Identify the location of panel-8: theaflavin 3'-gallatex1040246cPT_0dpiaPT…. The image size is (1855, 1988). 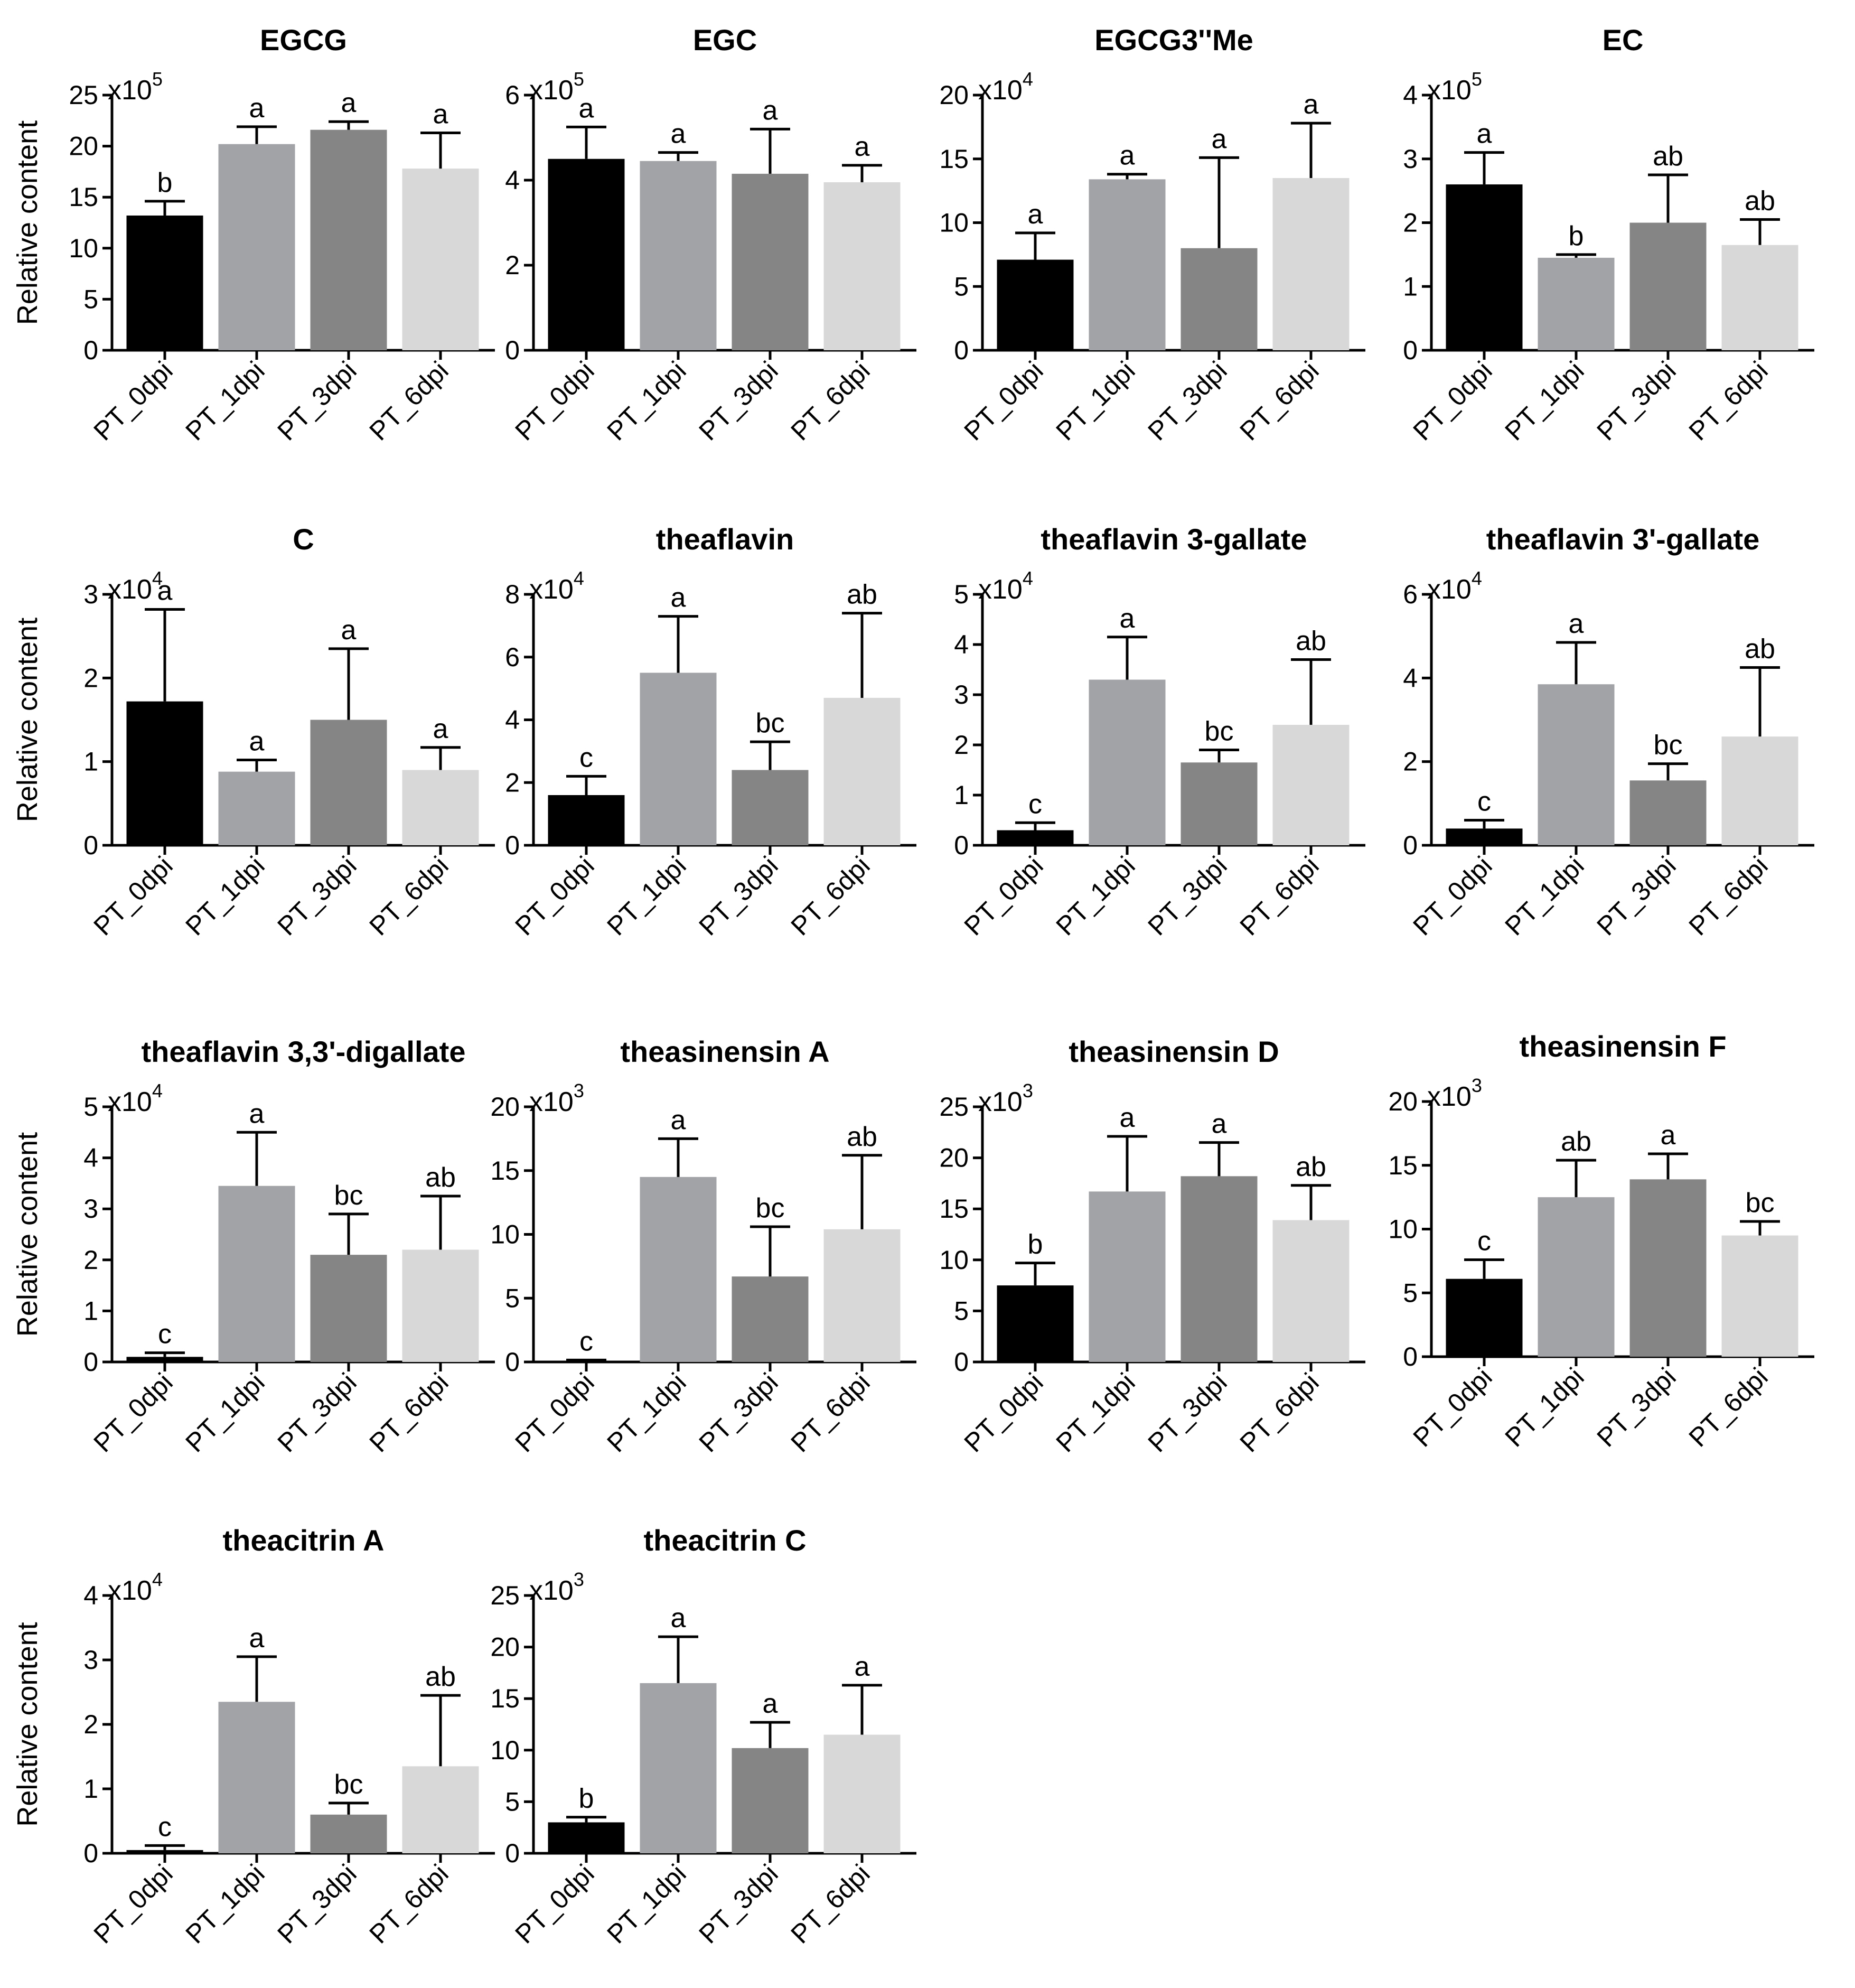
(1608, 731).